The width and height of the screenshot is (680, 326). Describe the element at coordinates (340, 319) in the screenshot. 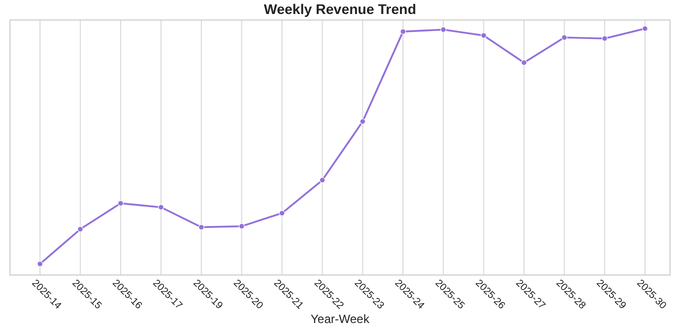

I see `x-axis-title: Year-Week` at that location.